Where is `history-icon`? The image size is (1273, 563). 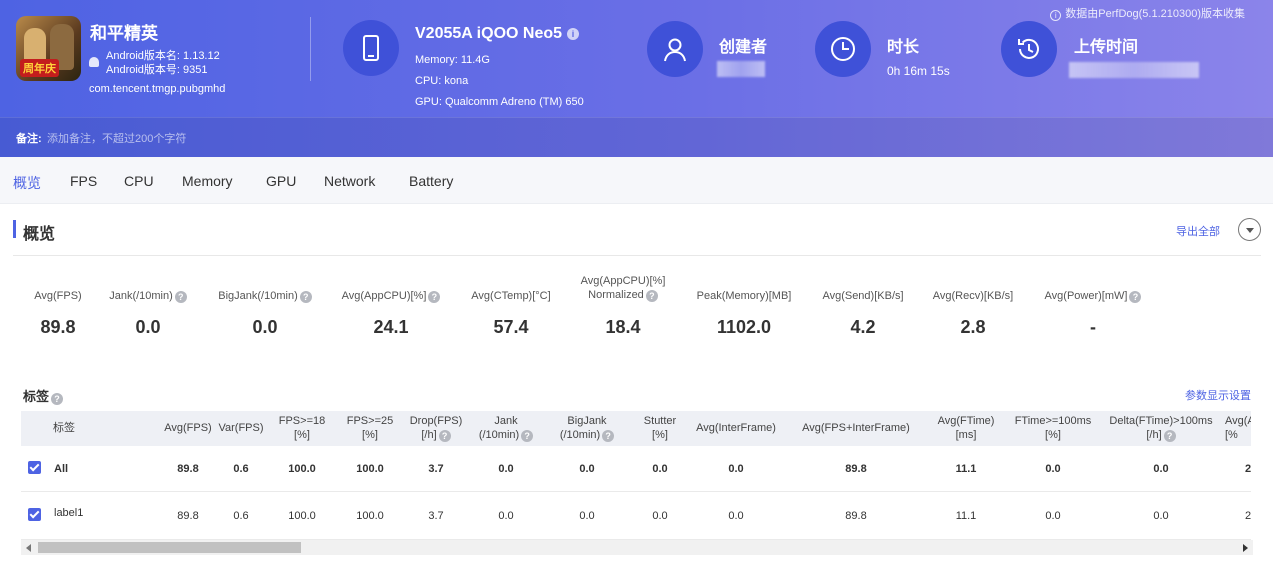
history-icon is located at coordinates (1029, 49).